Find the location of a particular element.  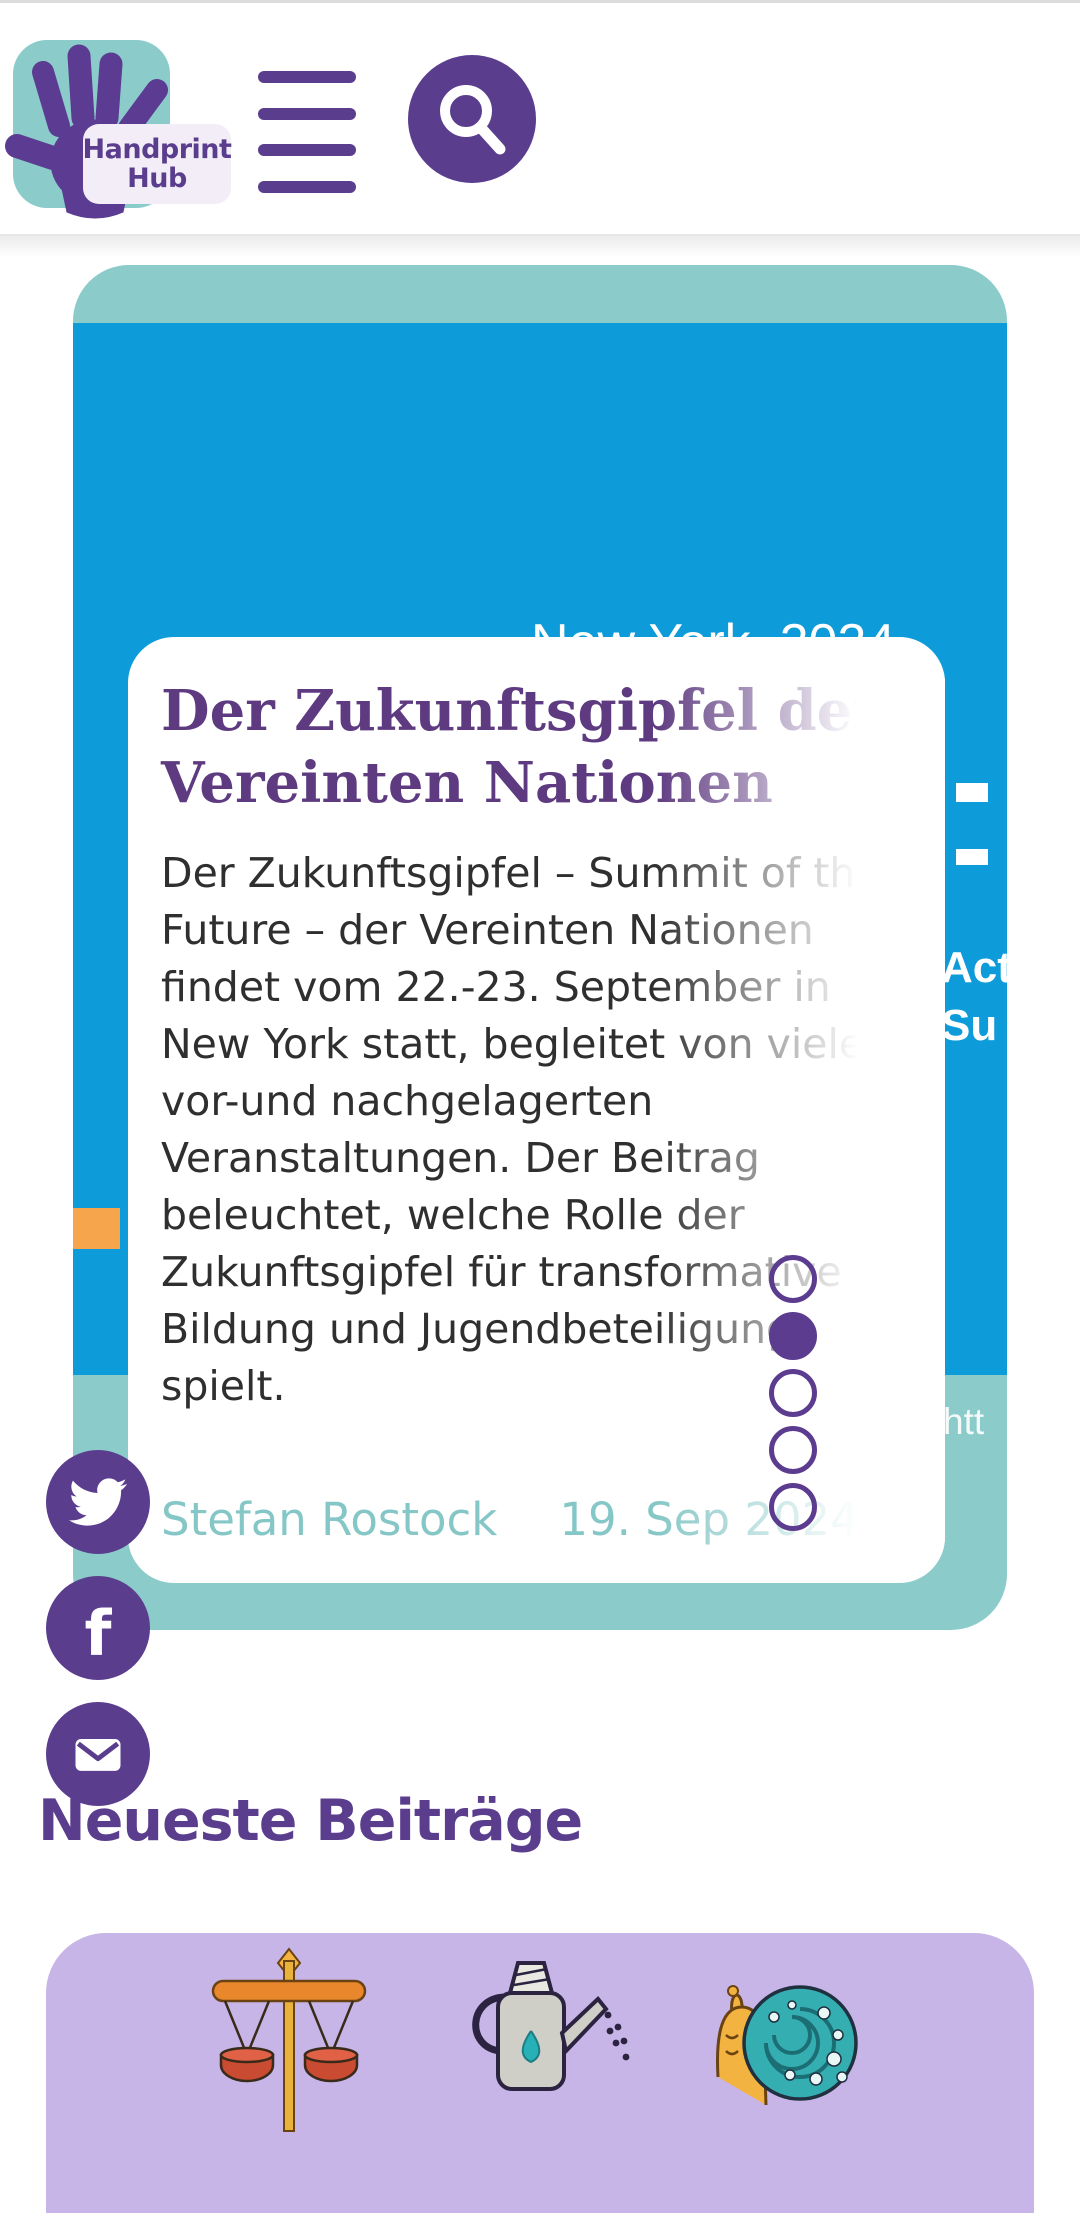

carousel-dots is located at coordinates (793, 1393).